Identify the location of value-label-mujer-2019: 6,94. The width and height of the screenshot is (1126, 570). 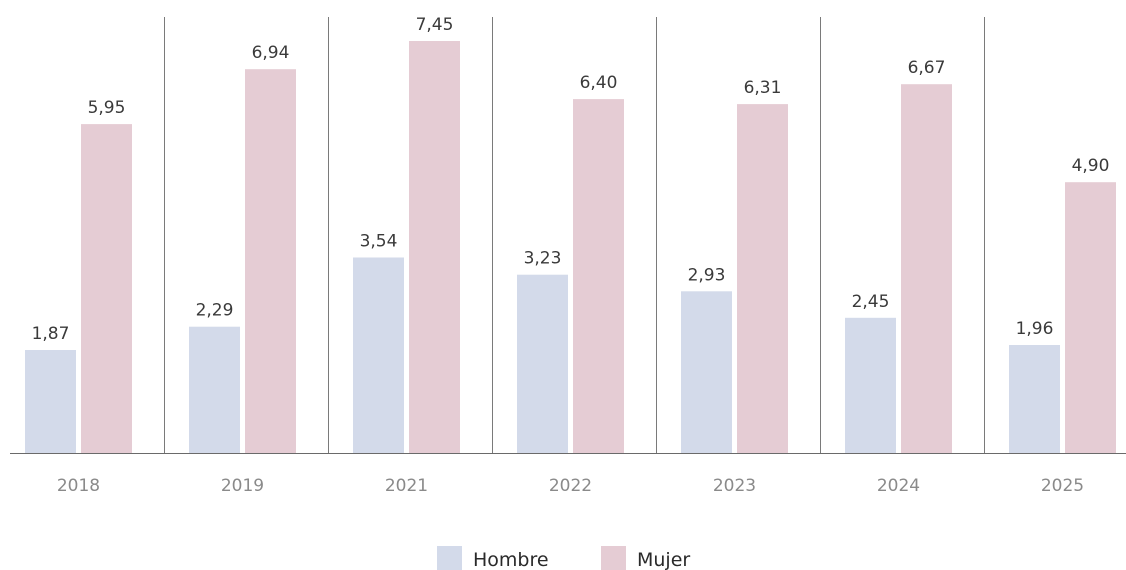
(271, 53).